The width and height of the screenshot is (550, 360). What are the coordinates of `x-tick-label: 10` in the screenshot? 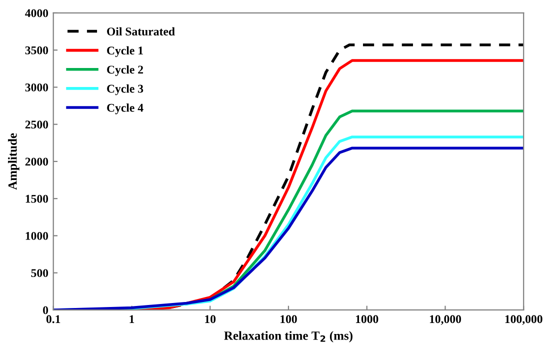 It's located at (210, 319).